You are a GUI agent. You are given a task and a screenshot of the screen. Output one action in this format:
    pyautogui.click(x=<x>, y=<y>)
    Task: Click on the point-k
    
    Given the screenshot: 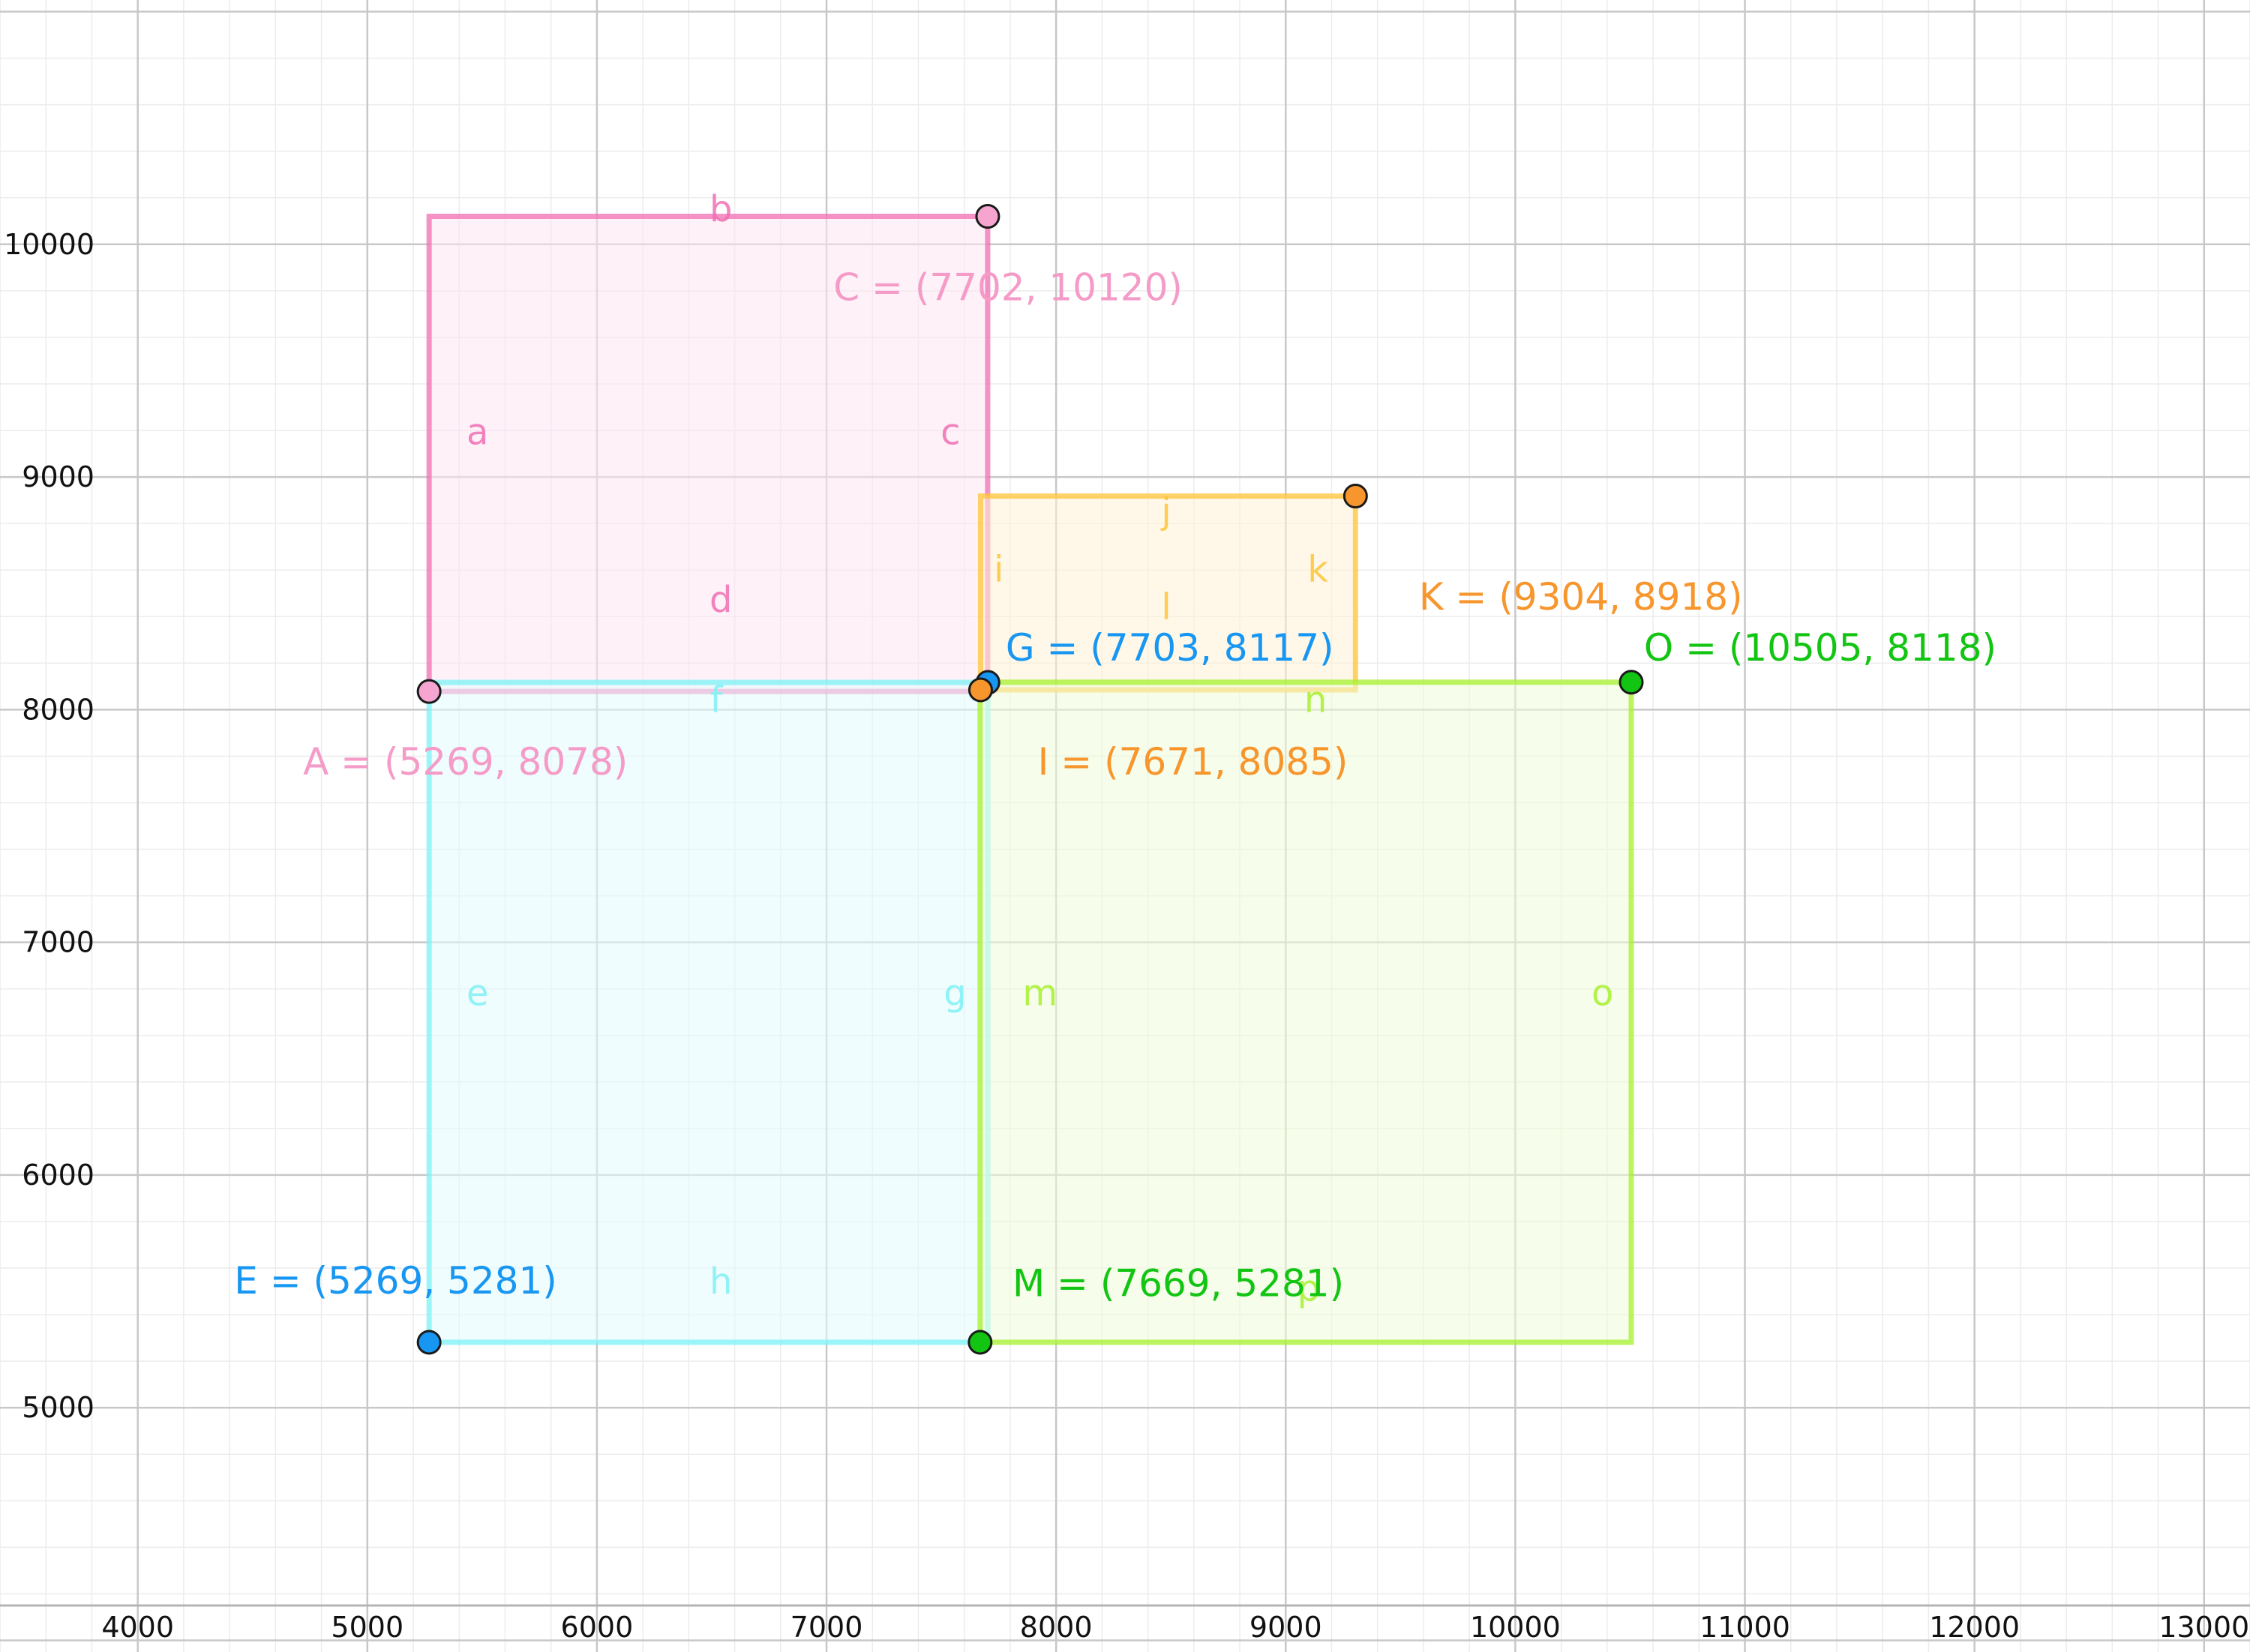 What is the action you would take?
    pyautogui.click(x=1355, y=497)
    